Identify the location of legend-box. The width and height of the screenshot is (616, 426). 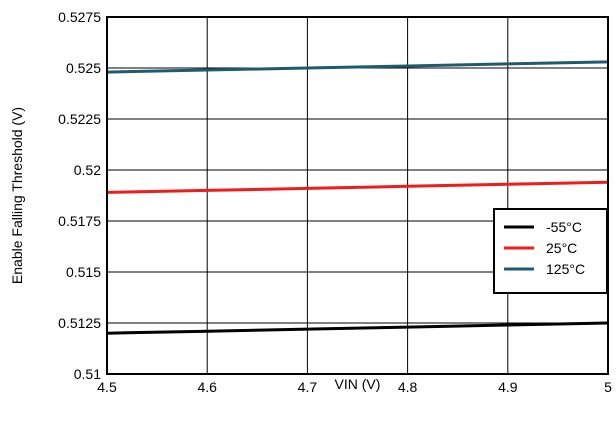
(550, 251).